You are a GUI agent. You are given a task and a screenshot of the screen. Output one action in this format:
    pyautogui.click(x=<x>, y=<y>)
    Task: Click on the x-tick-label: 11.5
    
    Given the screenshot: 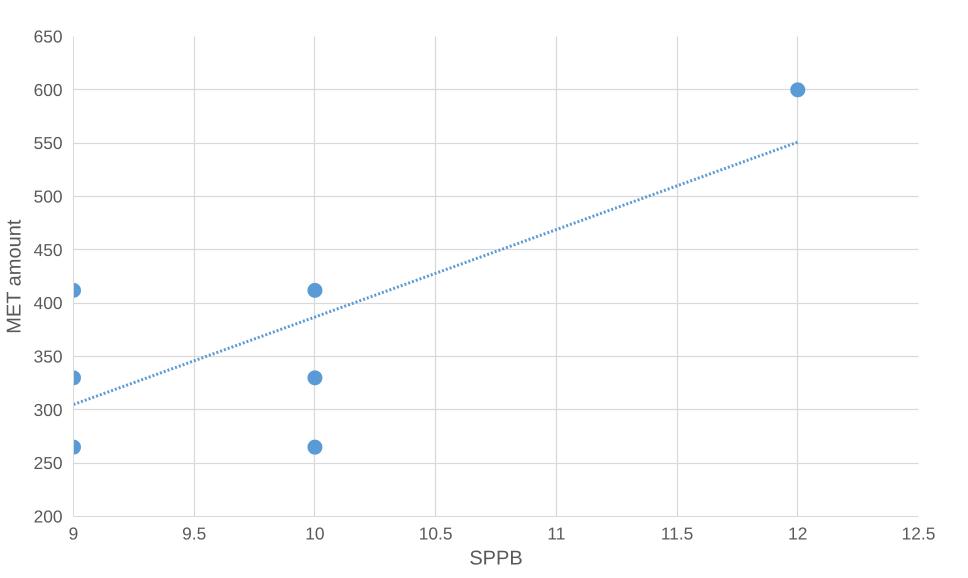 What is the action you would take?
    pyautogui.click(x=677, y=534)
    